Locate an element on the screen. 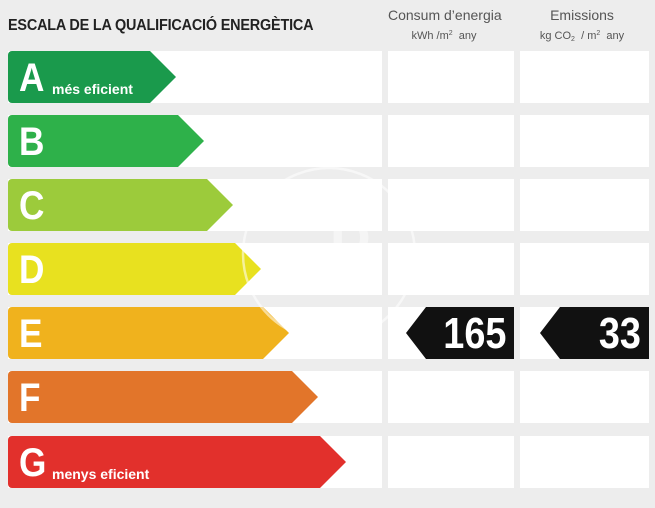  rating-letter: E is located at coordinates (31, 334).